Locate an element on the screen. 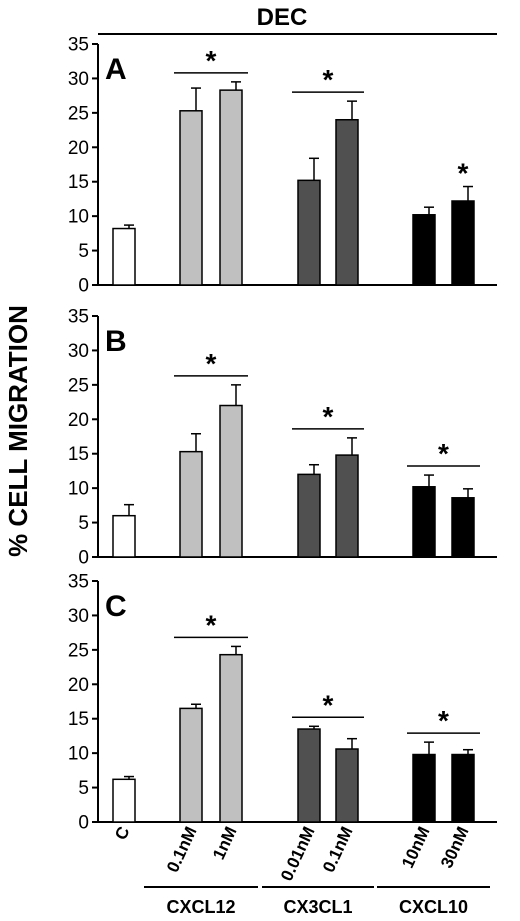  chart-title: DEC is located at coordinates (282, 17).